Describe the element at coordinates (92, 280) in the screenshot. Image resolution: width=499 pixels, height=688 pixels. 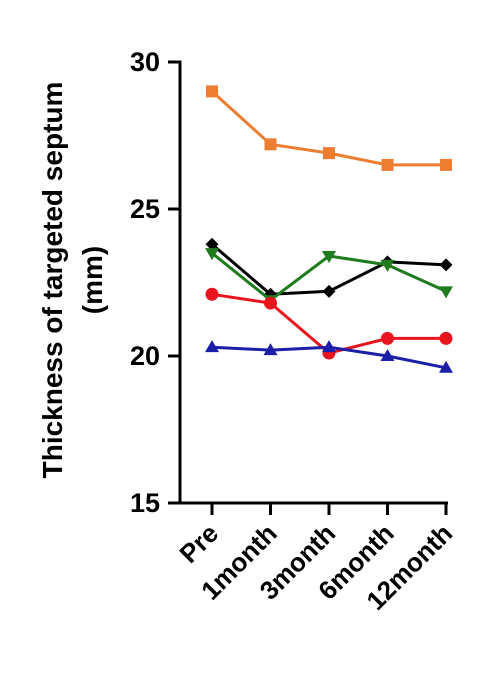
I see `y-axis-title-line2: (mm)` at that location.